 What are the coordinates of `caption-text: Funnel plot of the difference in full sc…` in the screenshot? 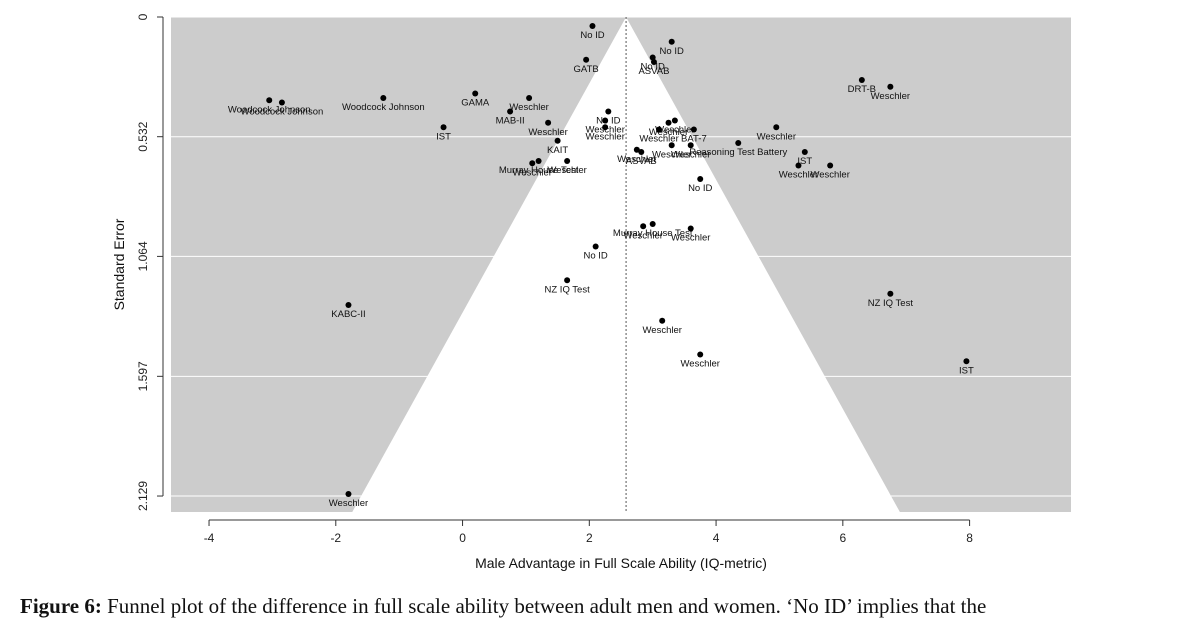 It's located at (547, 606).